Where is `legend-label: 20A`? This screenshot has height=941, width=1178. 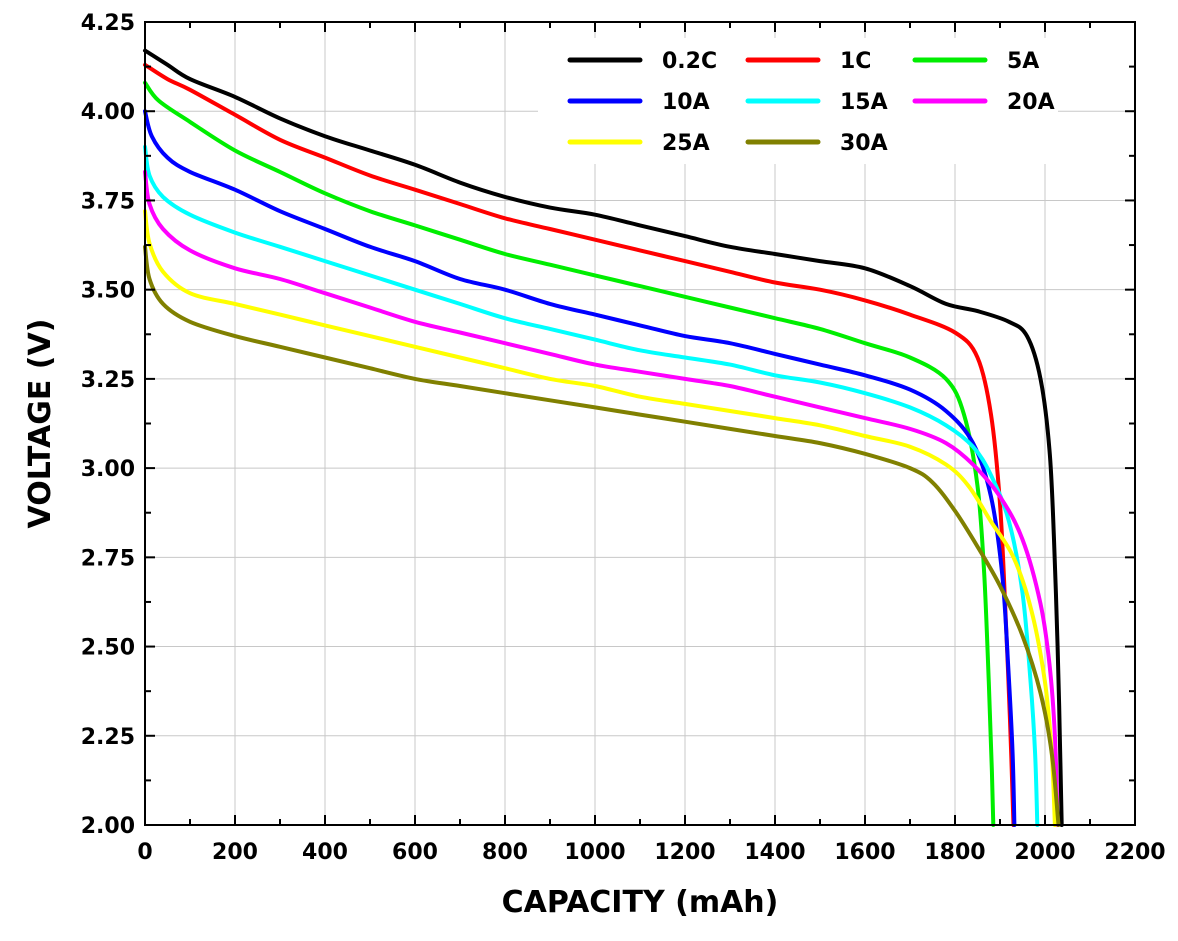
legend-label: 20A is located at coordinates (1031, 102).